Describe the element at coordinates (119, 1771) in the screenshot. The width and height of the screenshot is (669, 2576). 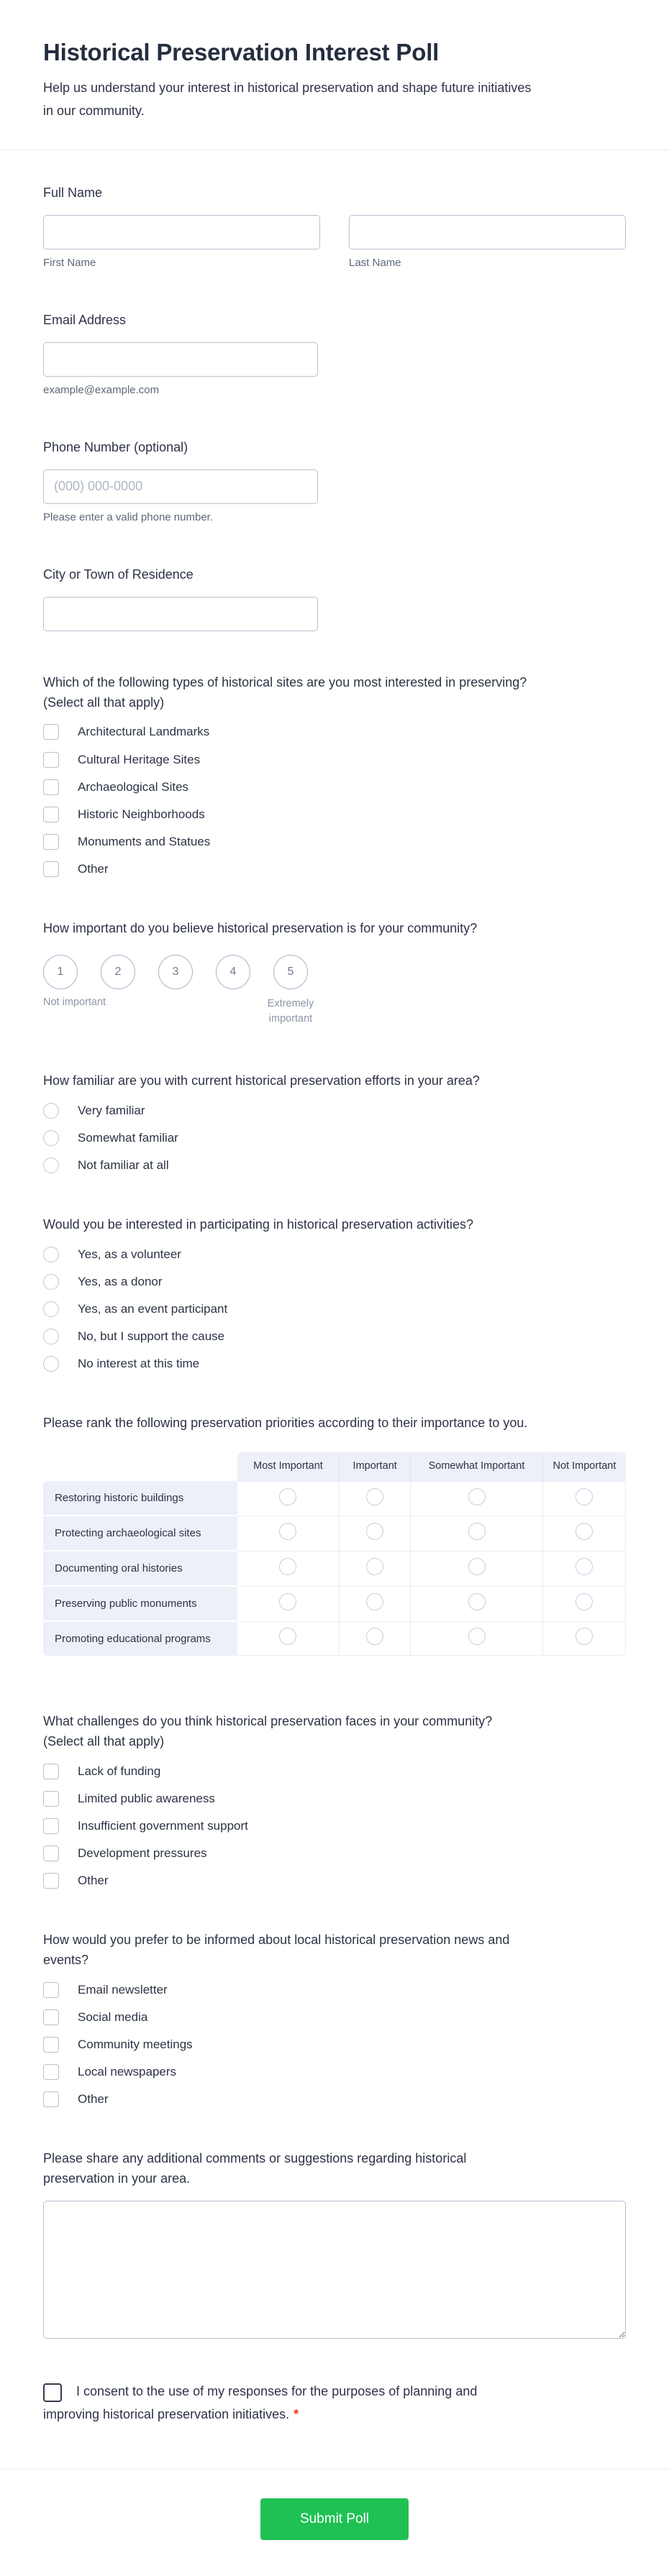
I see `option-label: Lack of funding` at that location.